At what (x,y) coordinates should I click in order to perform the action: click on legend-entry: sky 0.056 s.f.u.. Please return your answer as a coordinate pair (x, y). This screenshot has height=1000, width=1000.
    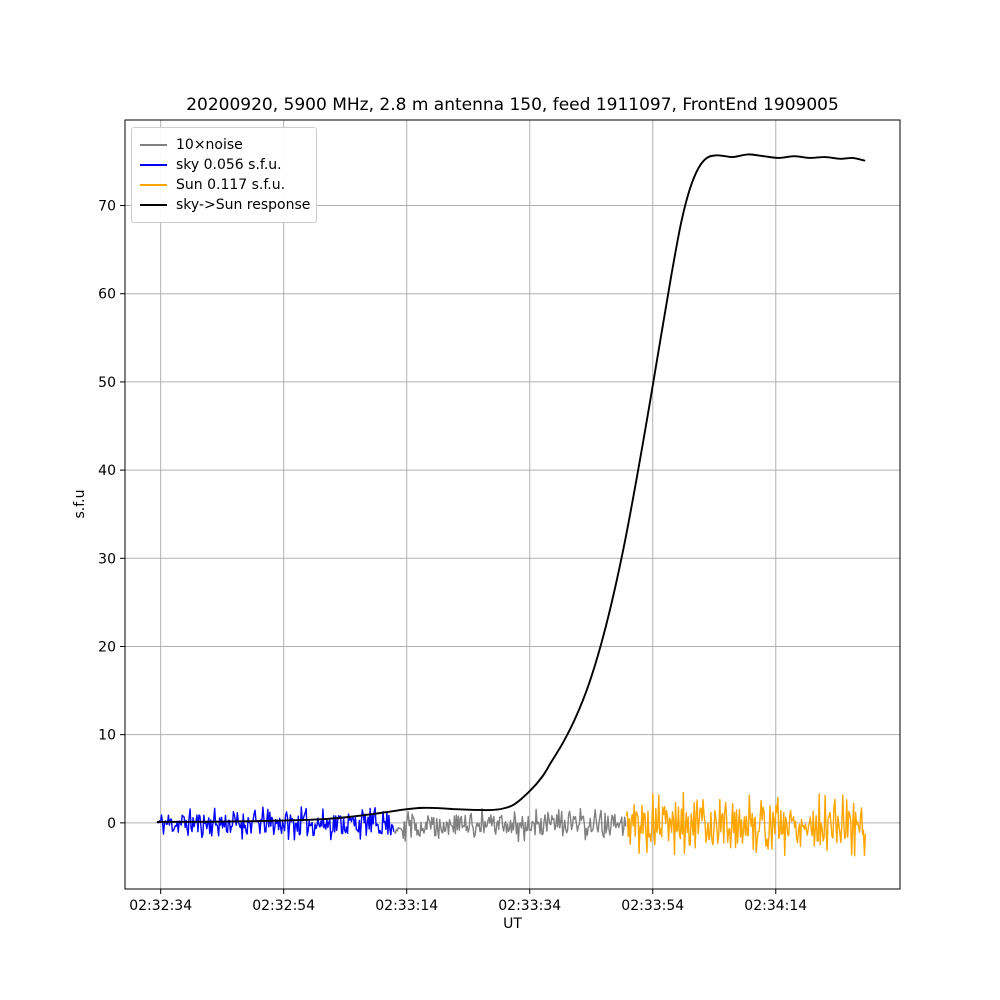
    Looking at the image, I should click on (223, 165).